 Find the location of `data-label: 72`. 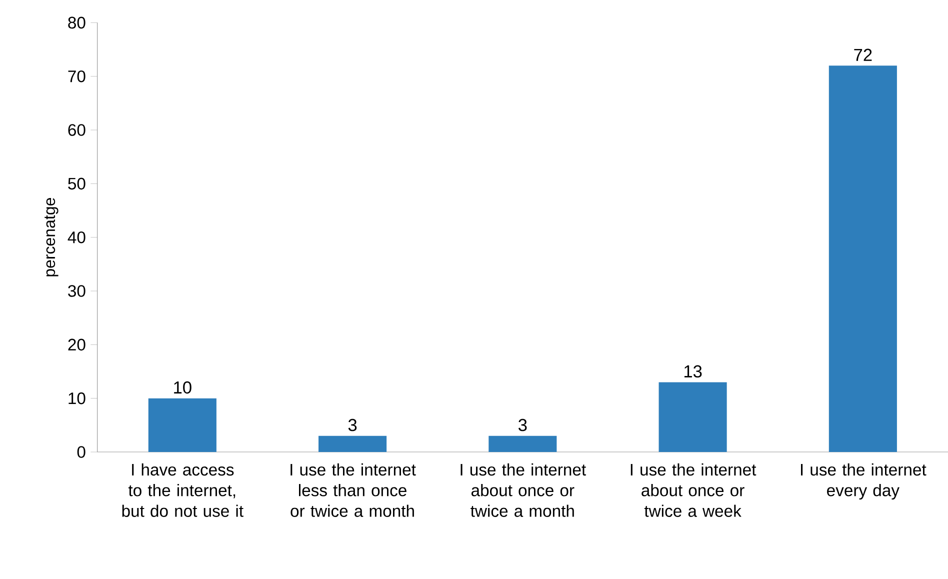

data-label: 72 is located at coordinates (863, 55).